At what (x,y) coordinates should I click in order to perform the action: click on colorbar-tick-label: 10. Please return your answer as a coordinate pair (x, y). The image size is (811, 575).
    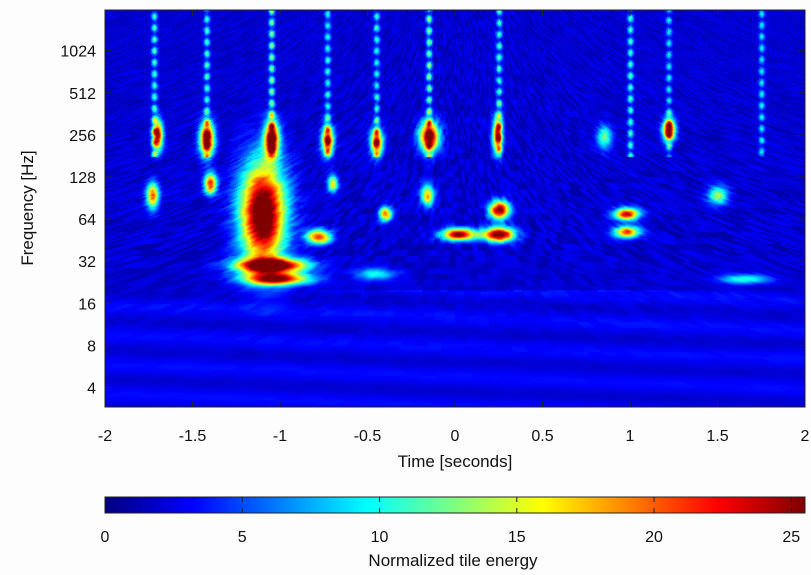
    Looking at the image, I should click on (380, 537).